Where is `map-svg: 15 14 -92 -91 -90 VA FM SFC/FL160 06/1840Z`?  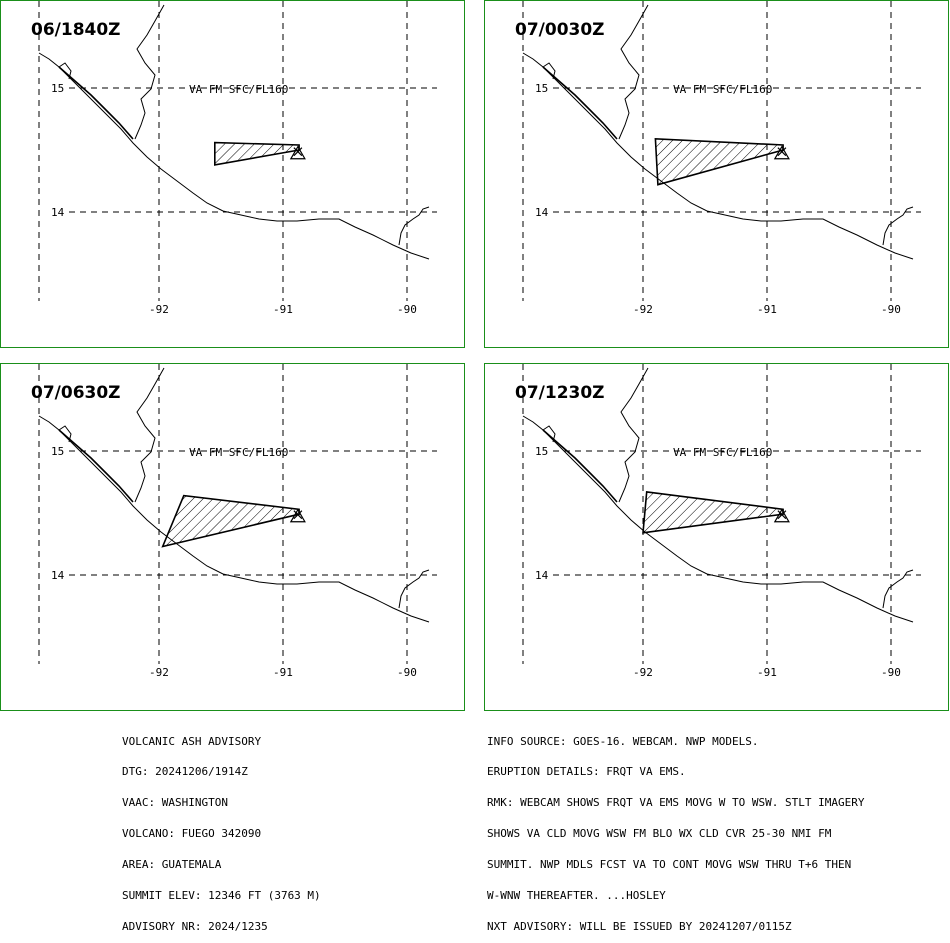 map-svg: 15 14 -92 -91 -90 VA FM SFC/FL160 06/1840Z is located at coordinates (234, 158).